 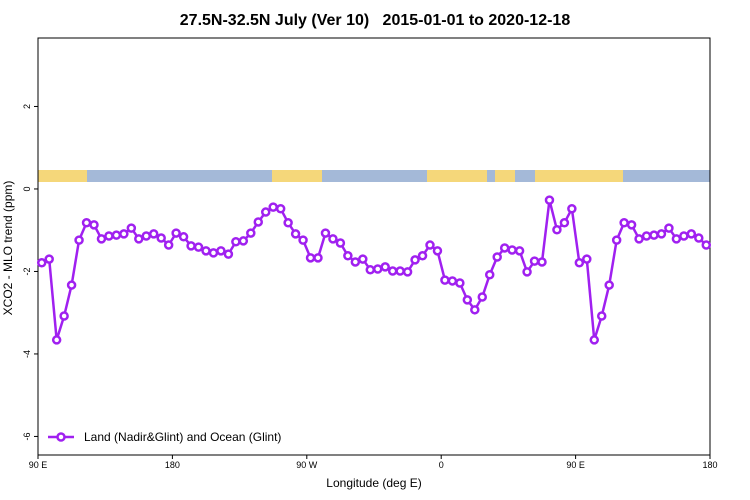 What do you see at coordinates (373, 483) in the screenshot?
I see `x-axis-label: Longitude (deg E)` at bounding box center [373, 483].